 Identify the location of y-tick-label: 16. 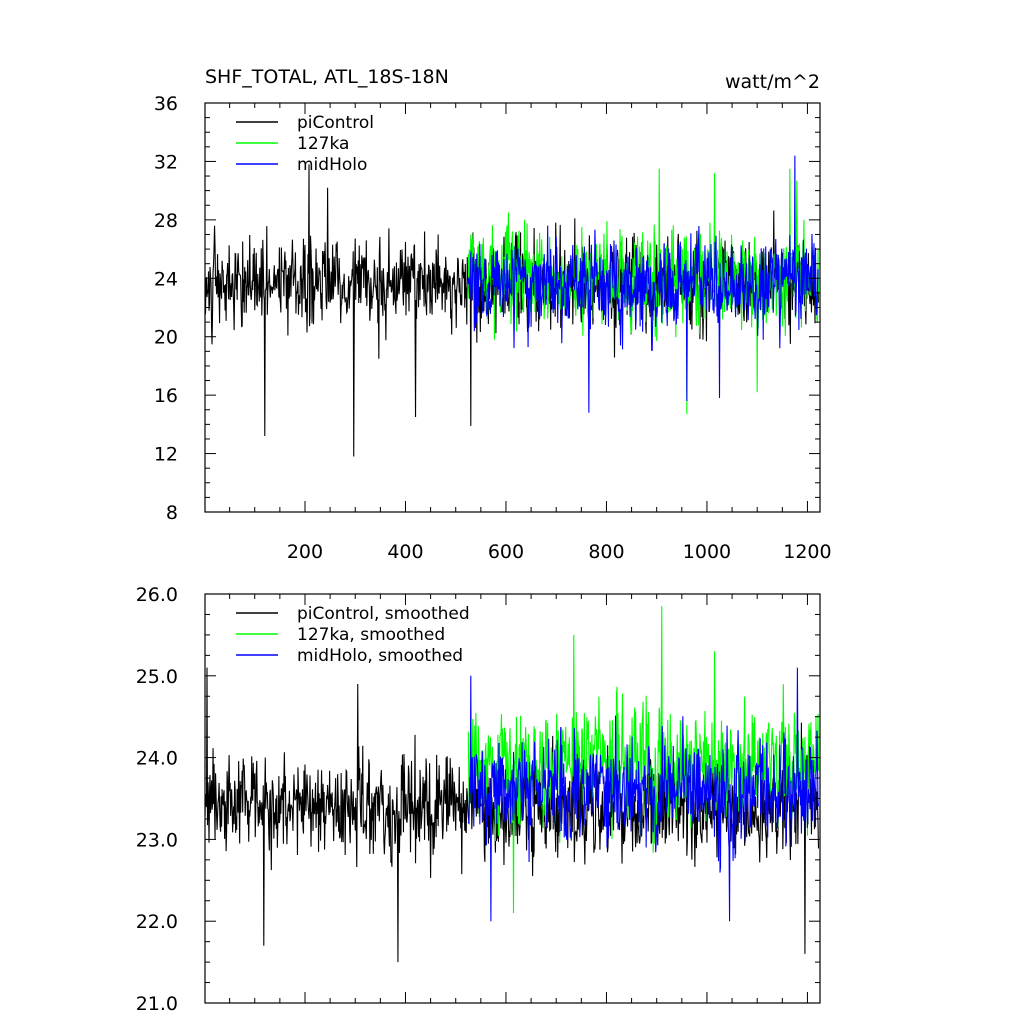
(166, 396).